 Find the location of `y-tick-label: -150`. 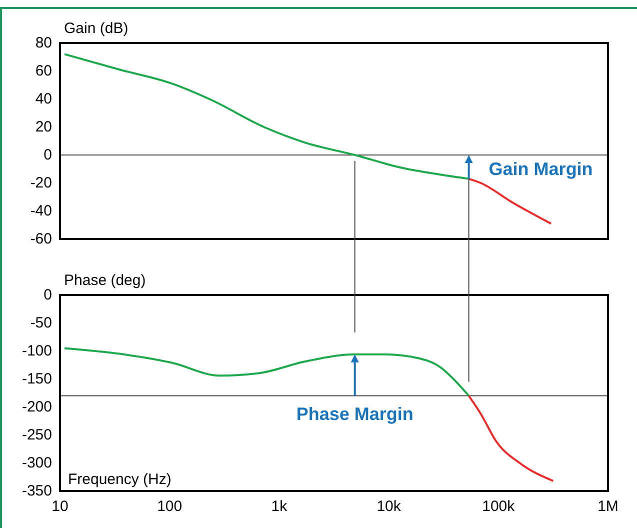

y-tick-label: -150 is located at coordinates (37, 379).